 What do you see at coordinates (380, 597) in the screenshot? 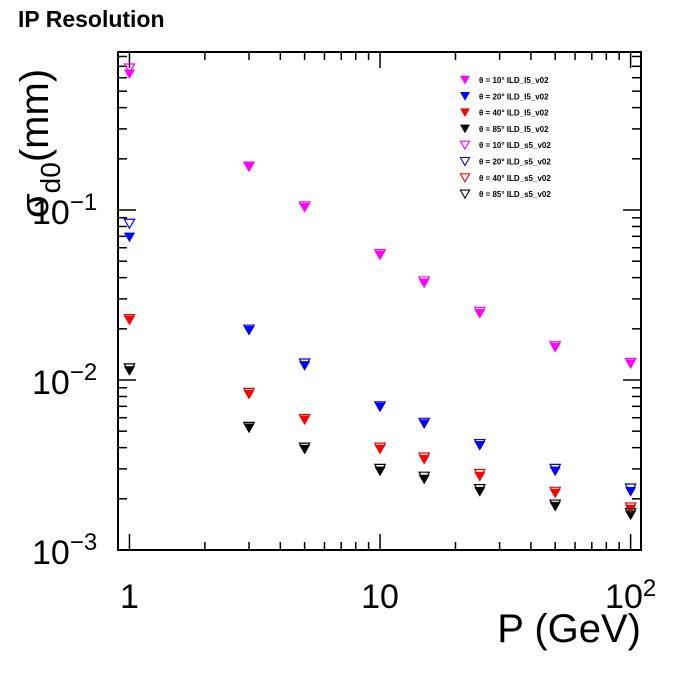
I see `x-tick-label: 10` at bounding box center [380, 597].